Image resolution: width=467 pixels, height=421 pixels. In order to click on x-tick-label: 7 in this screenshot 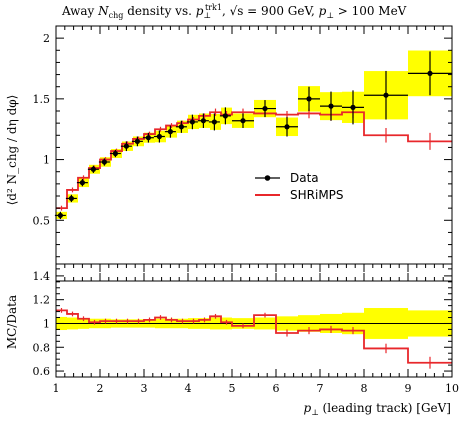, I will do `click(320, 388)`.